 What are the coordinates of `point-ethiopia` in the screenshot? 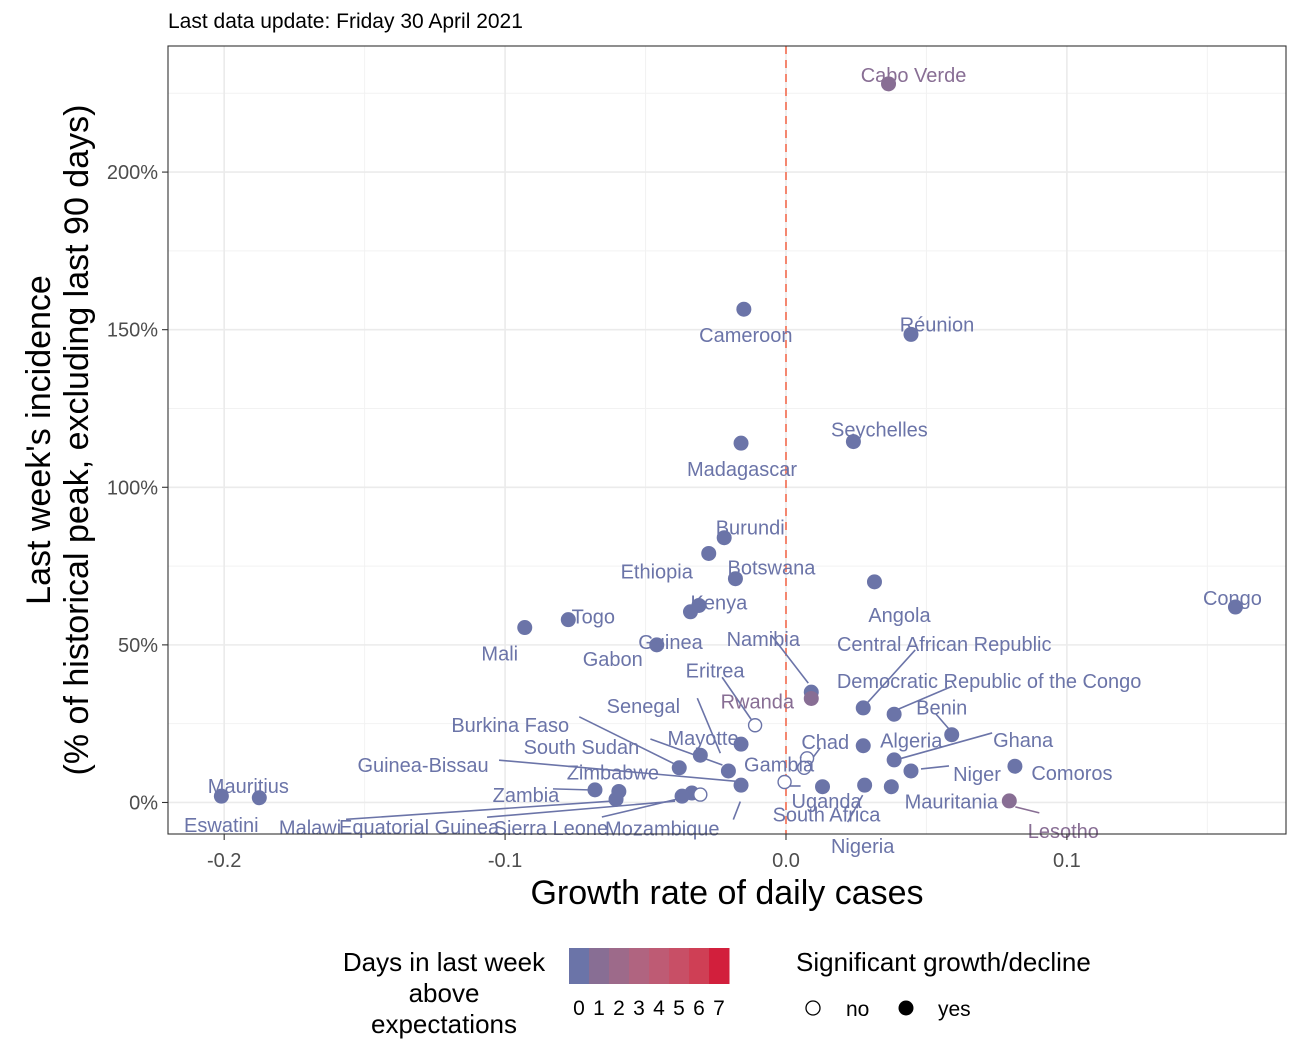 It's located at (709, 553).